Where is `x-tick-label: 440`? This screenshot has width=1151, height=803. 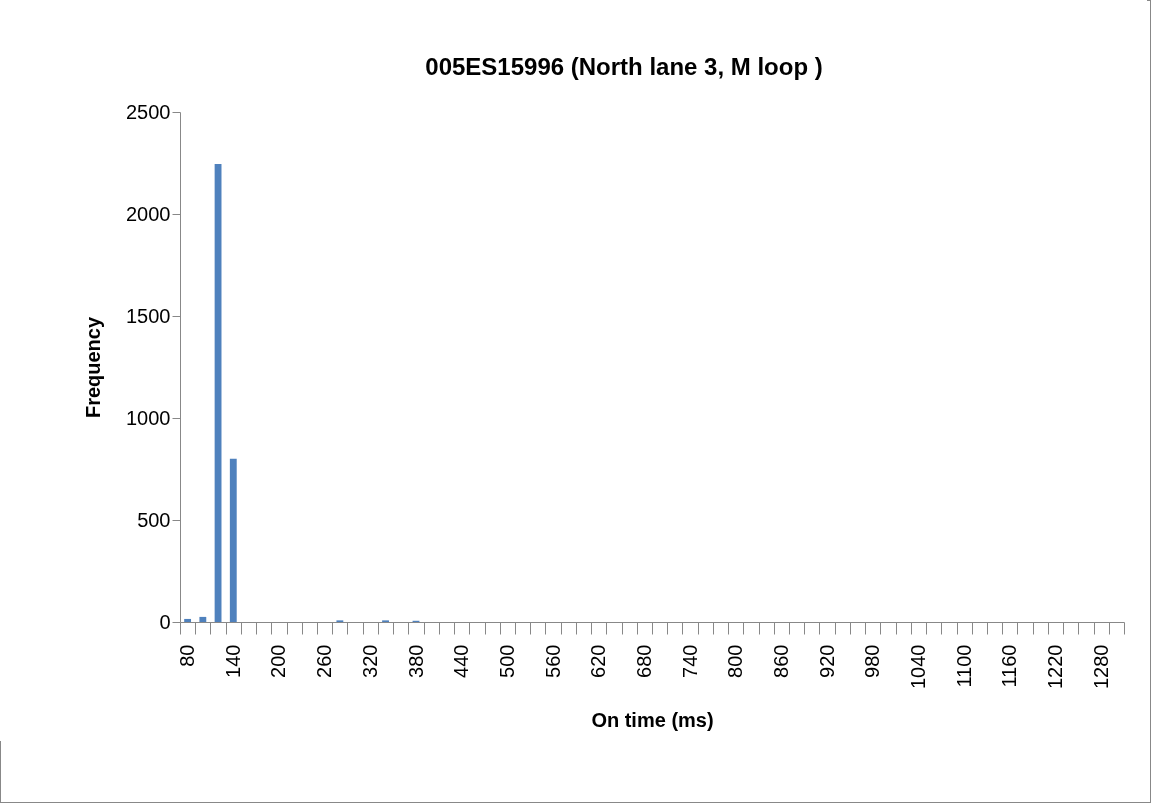 x-tick-label: 440 is located at coordinates (461, 661).